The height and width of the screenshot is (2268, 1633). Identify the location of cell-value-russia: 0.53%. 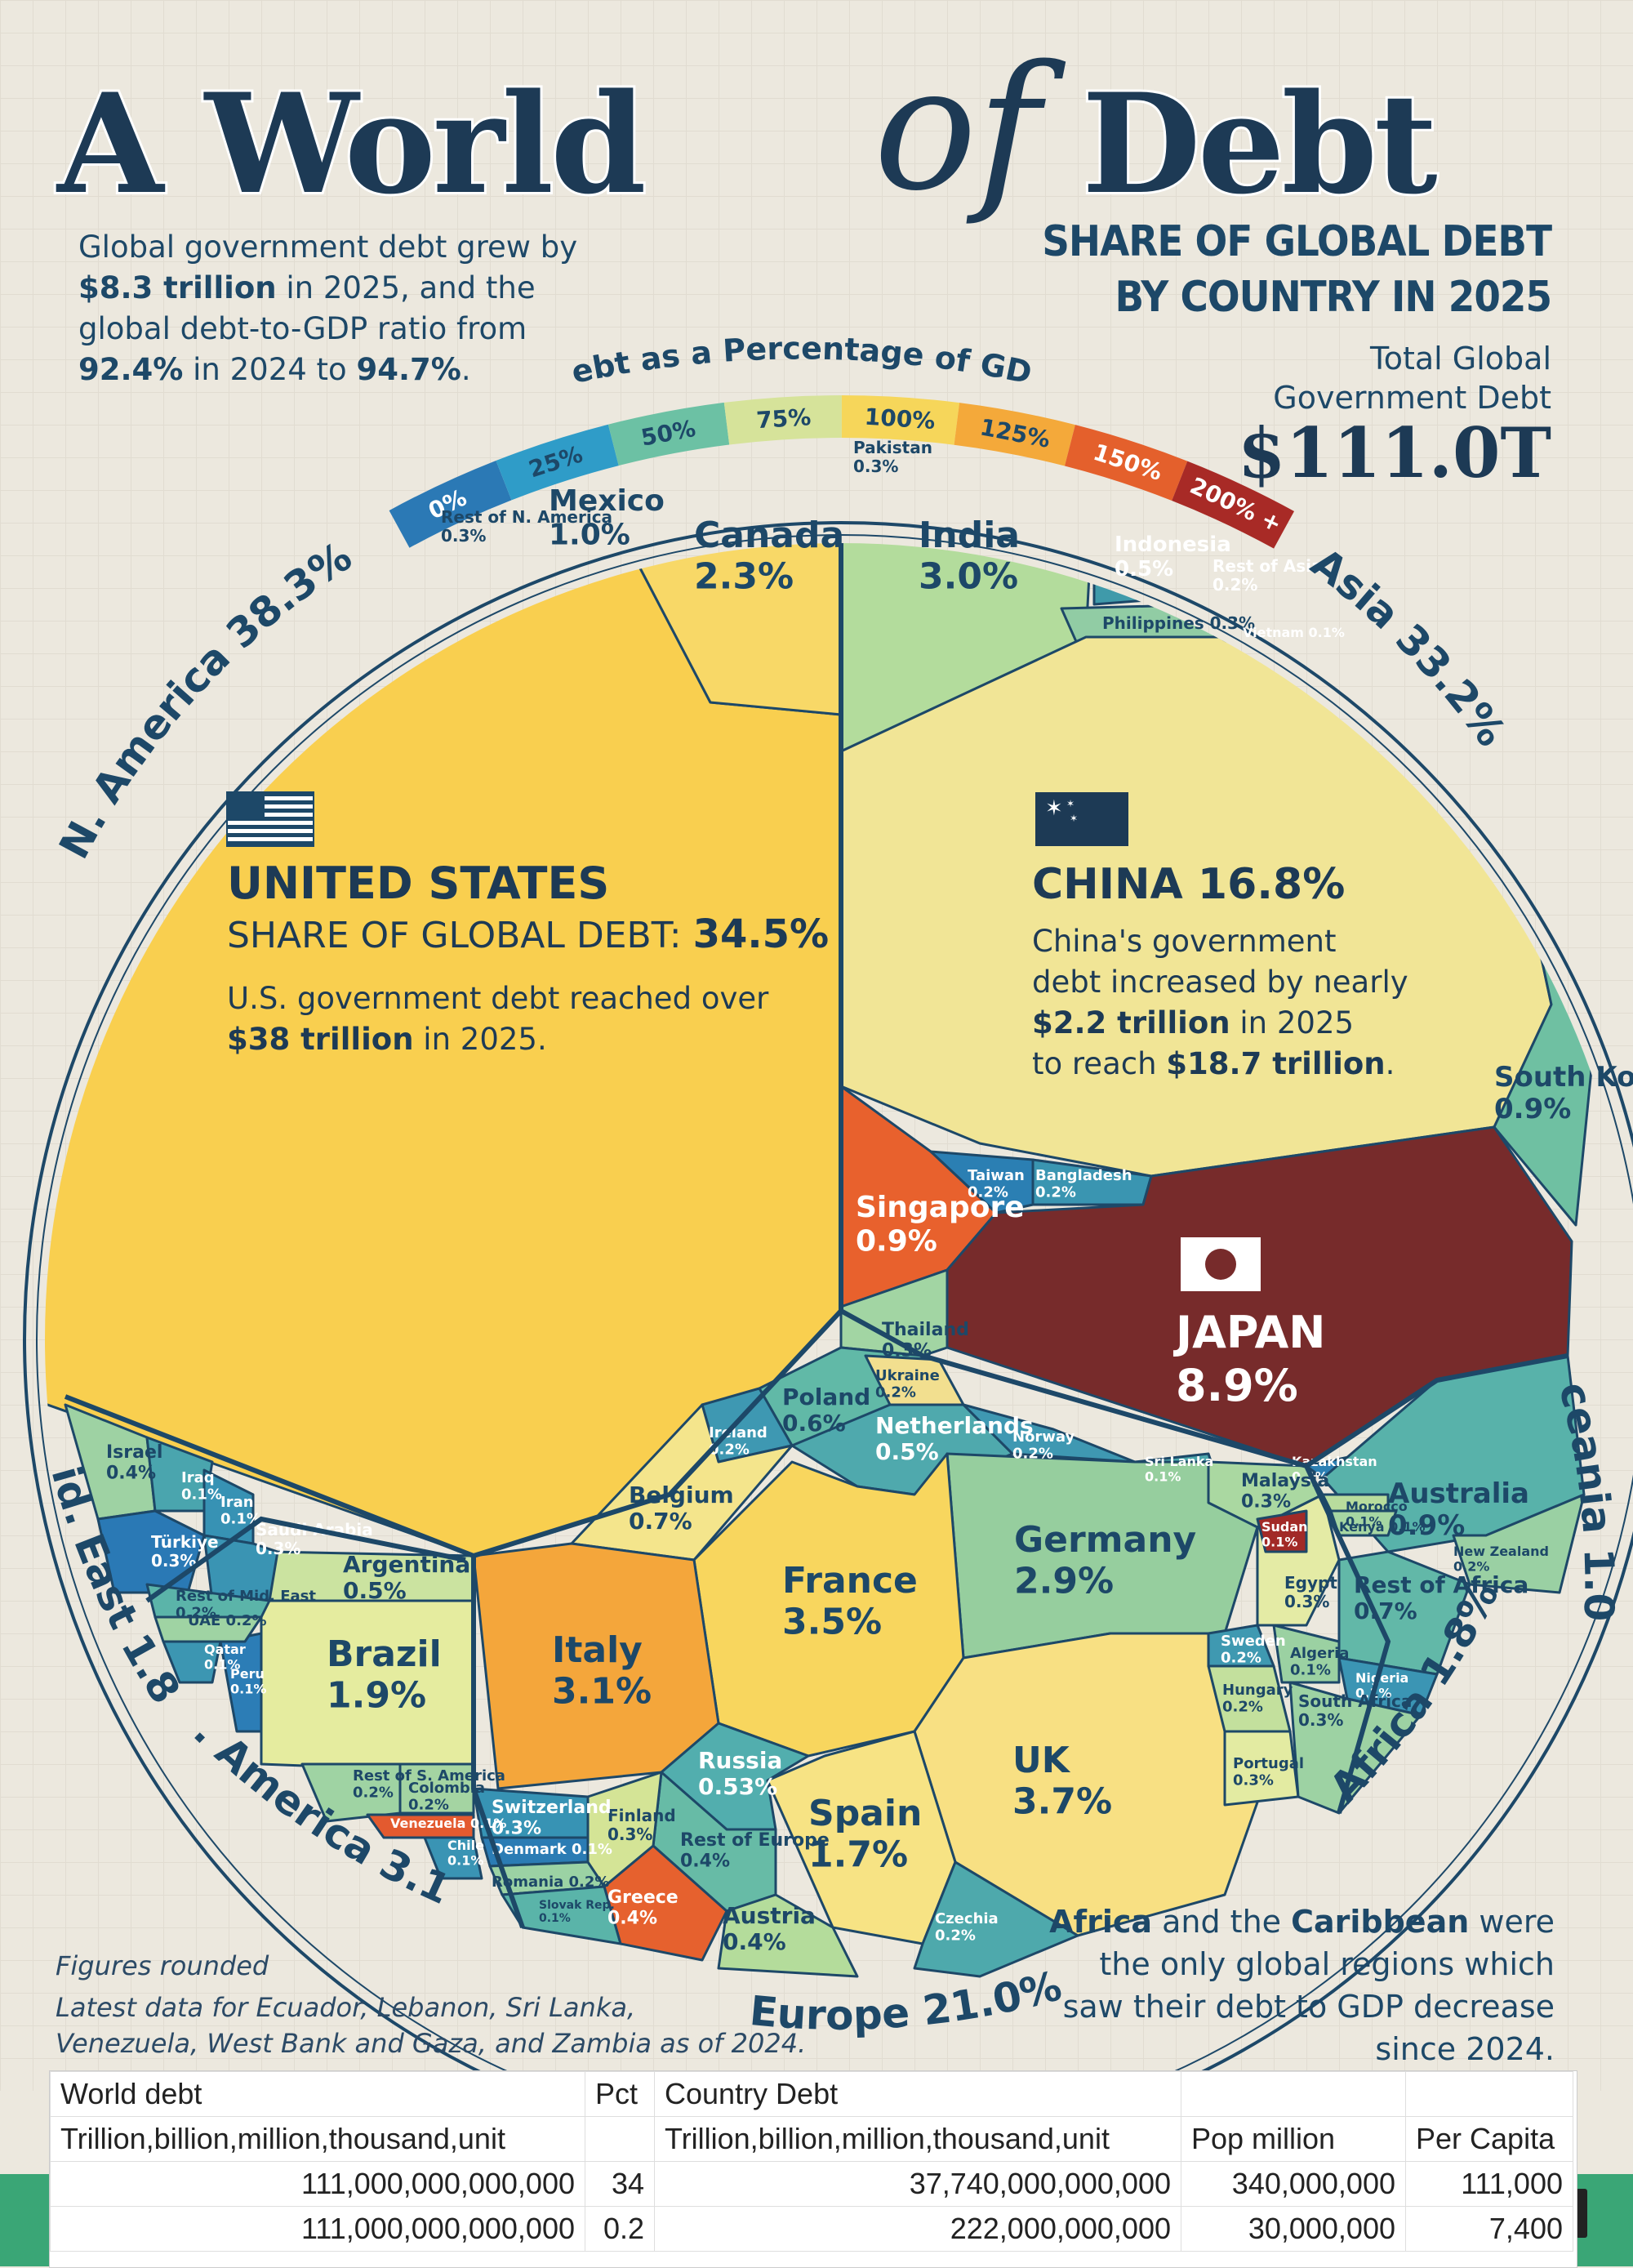
(737, 1786).